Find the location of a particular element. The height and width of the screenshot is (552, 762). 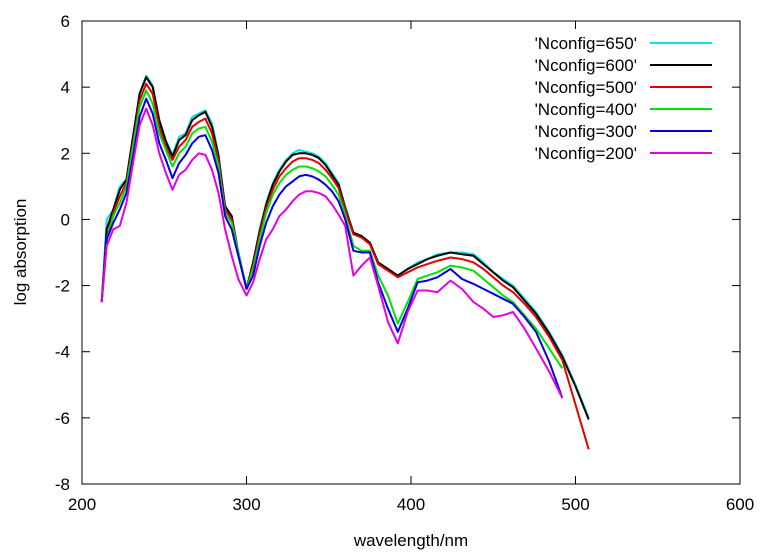

legend-label: 'Nconfig=650' is located at coordinates (586, 43).